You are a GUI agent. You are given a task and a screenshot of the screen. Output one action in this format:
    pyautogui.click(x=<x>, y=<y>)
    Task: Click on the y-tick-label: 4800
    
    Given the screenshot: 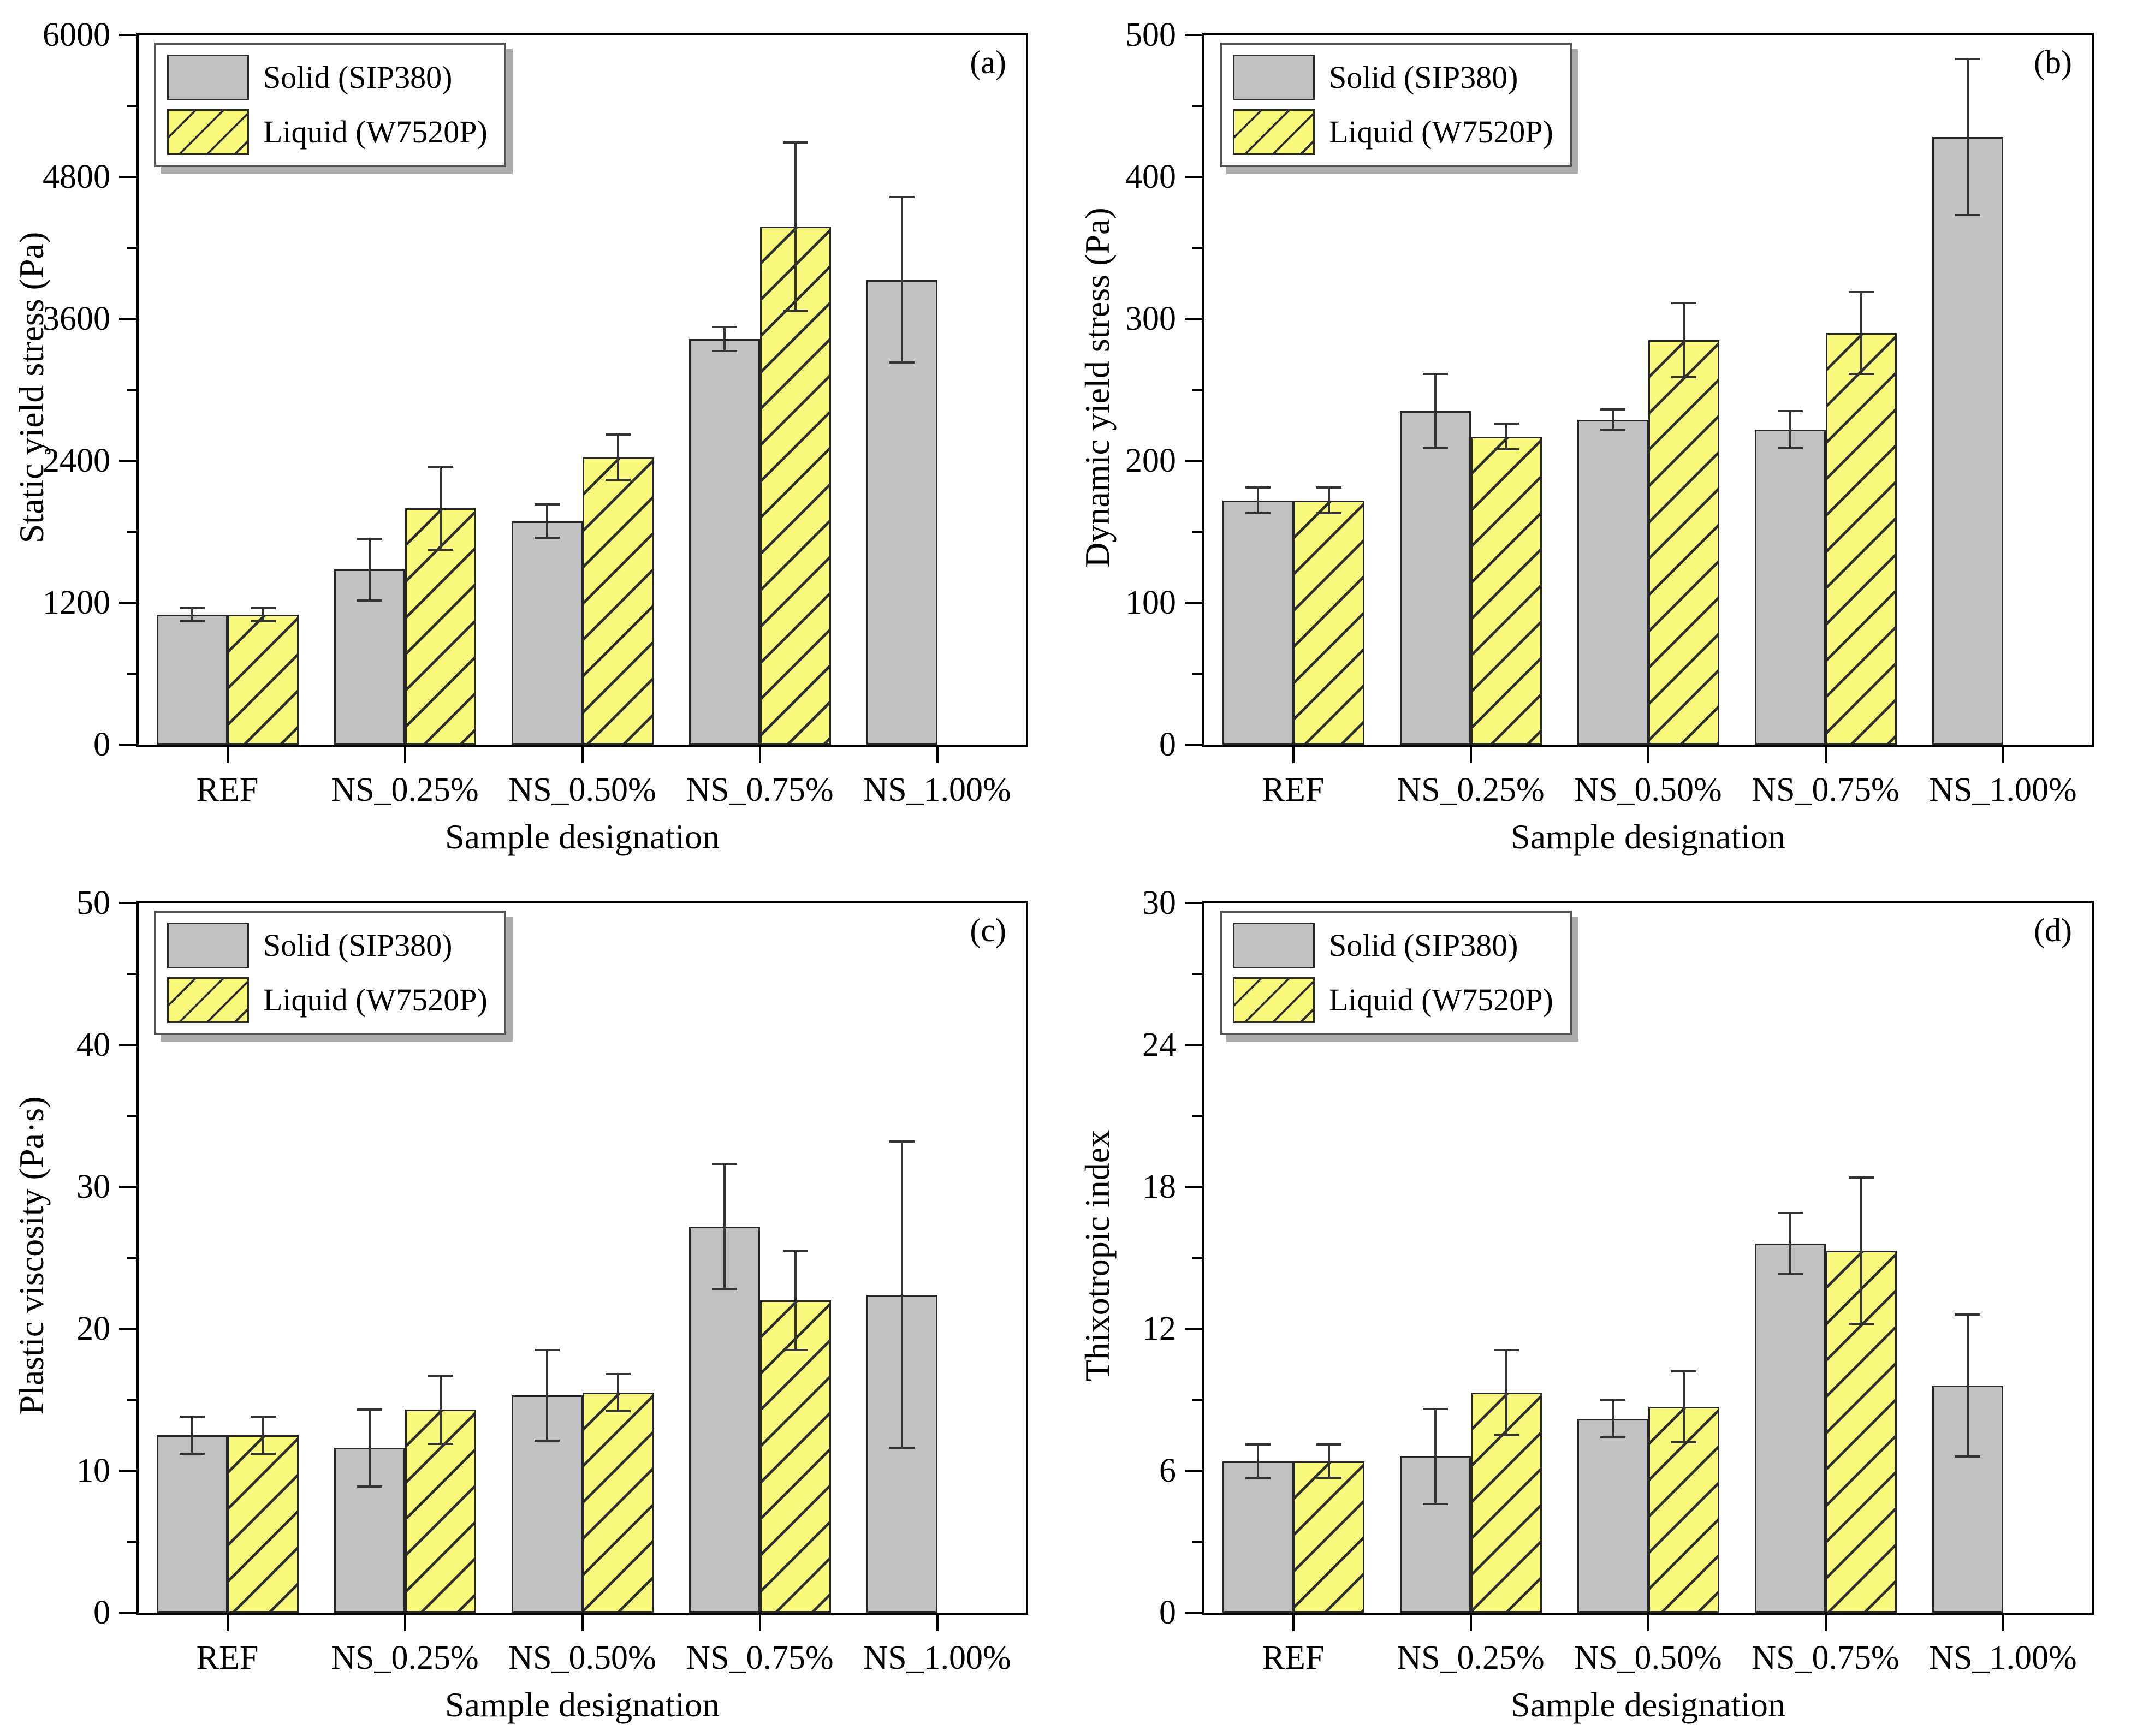 What is the action you would take?
    pyautogui.click(x=76, y=176)
    